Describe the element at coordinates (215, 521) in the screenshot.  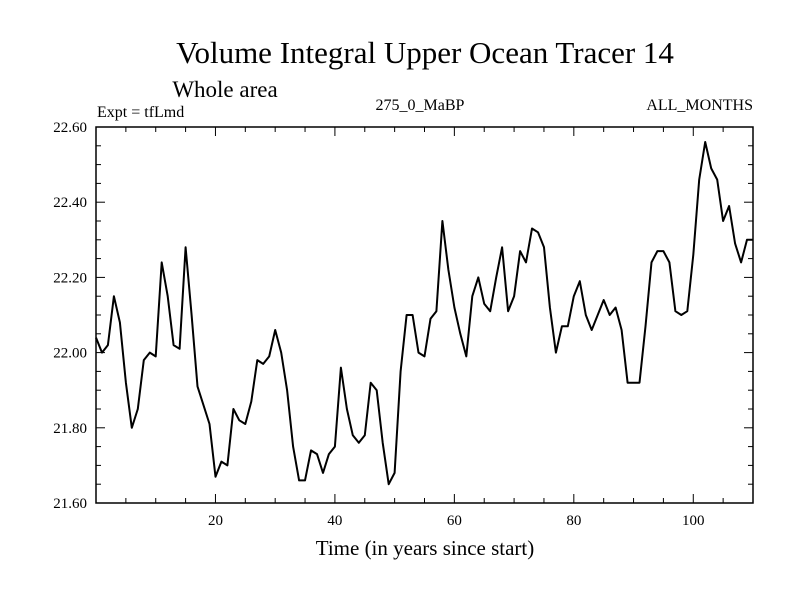
I see `x-tick-label: 20` at that location.